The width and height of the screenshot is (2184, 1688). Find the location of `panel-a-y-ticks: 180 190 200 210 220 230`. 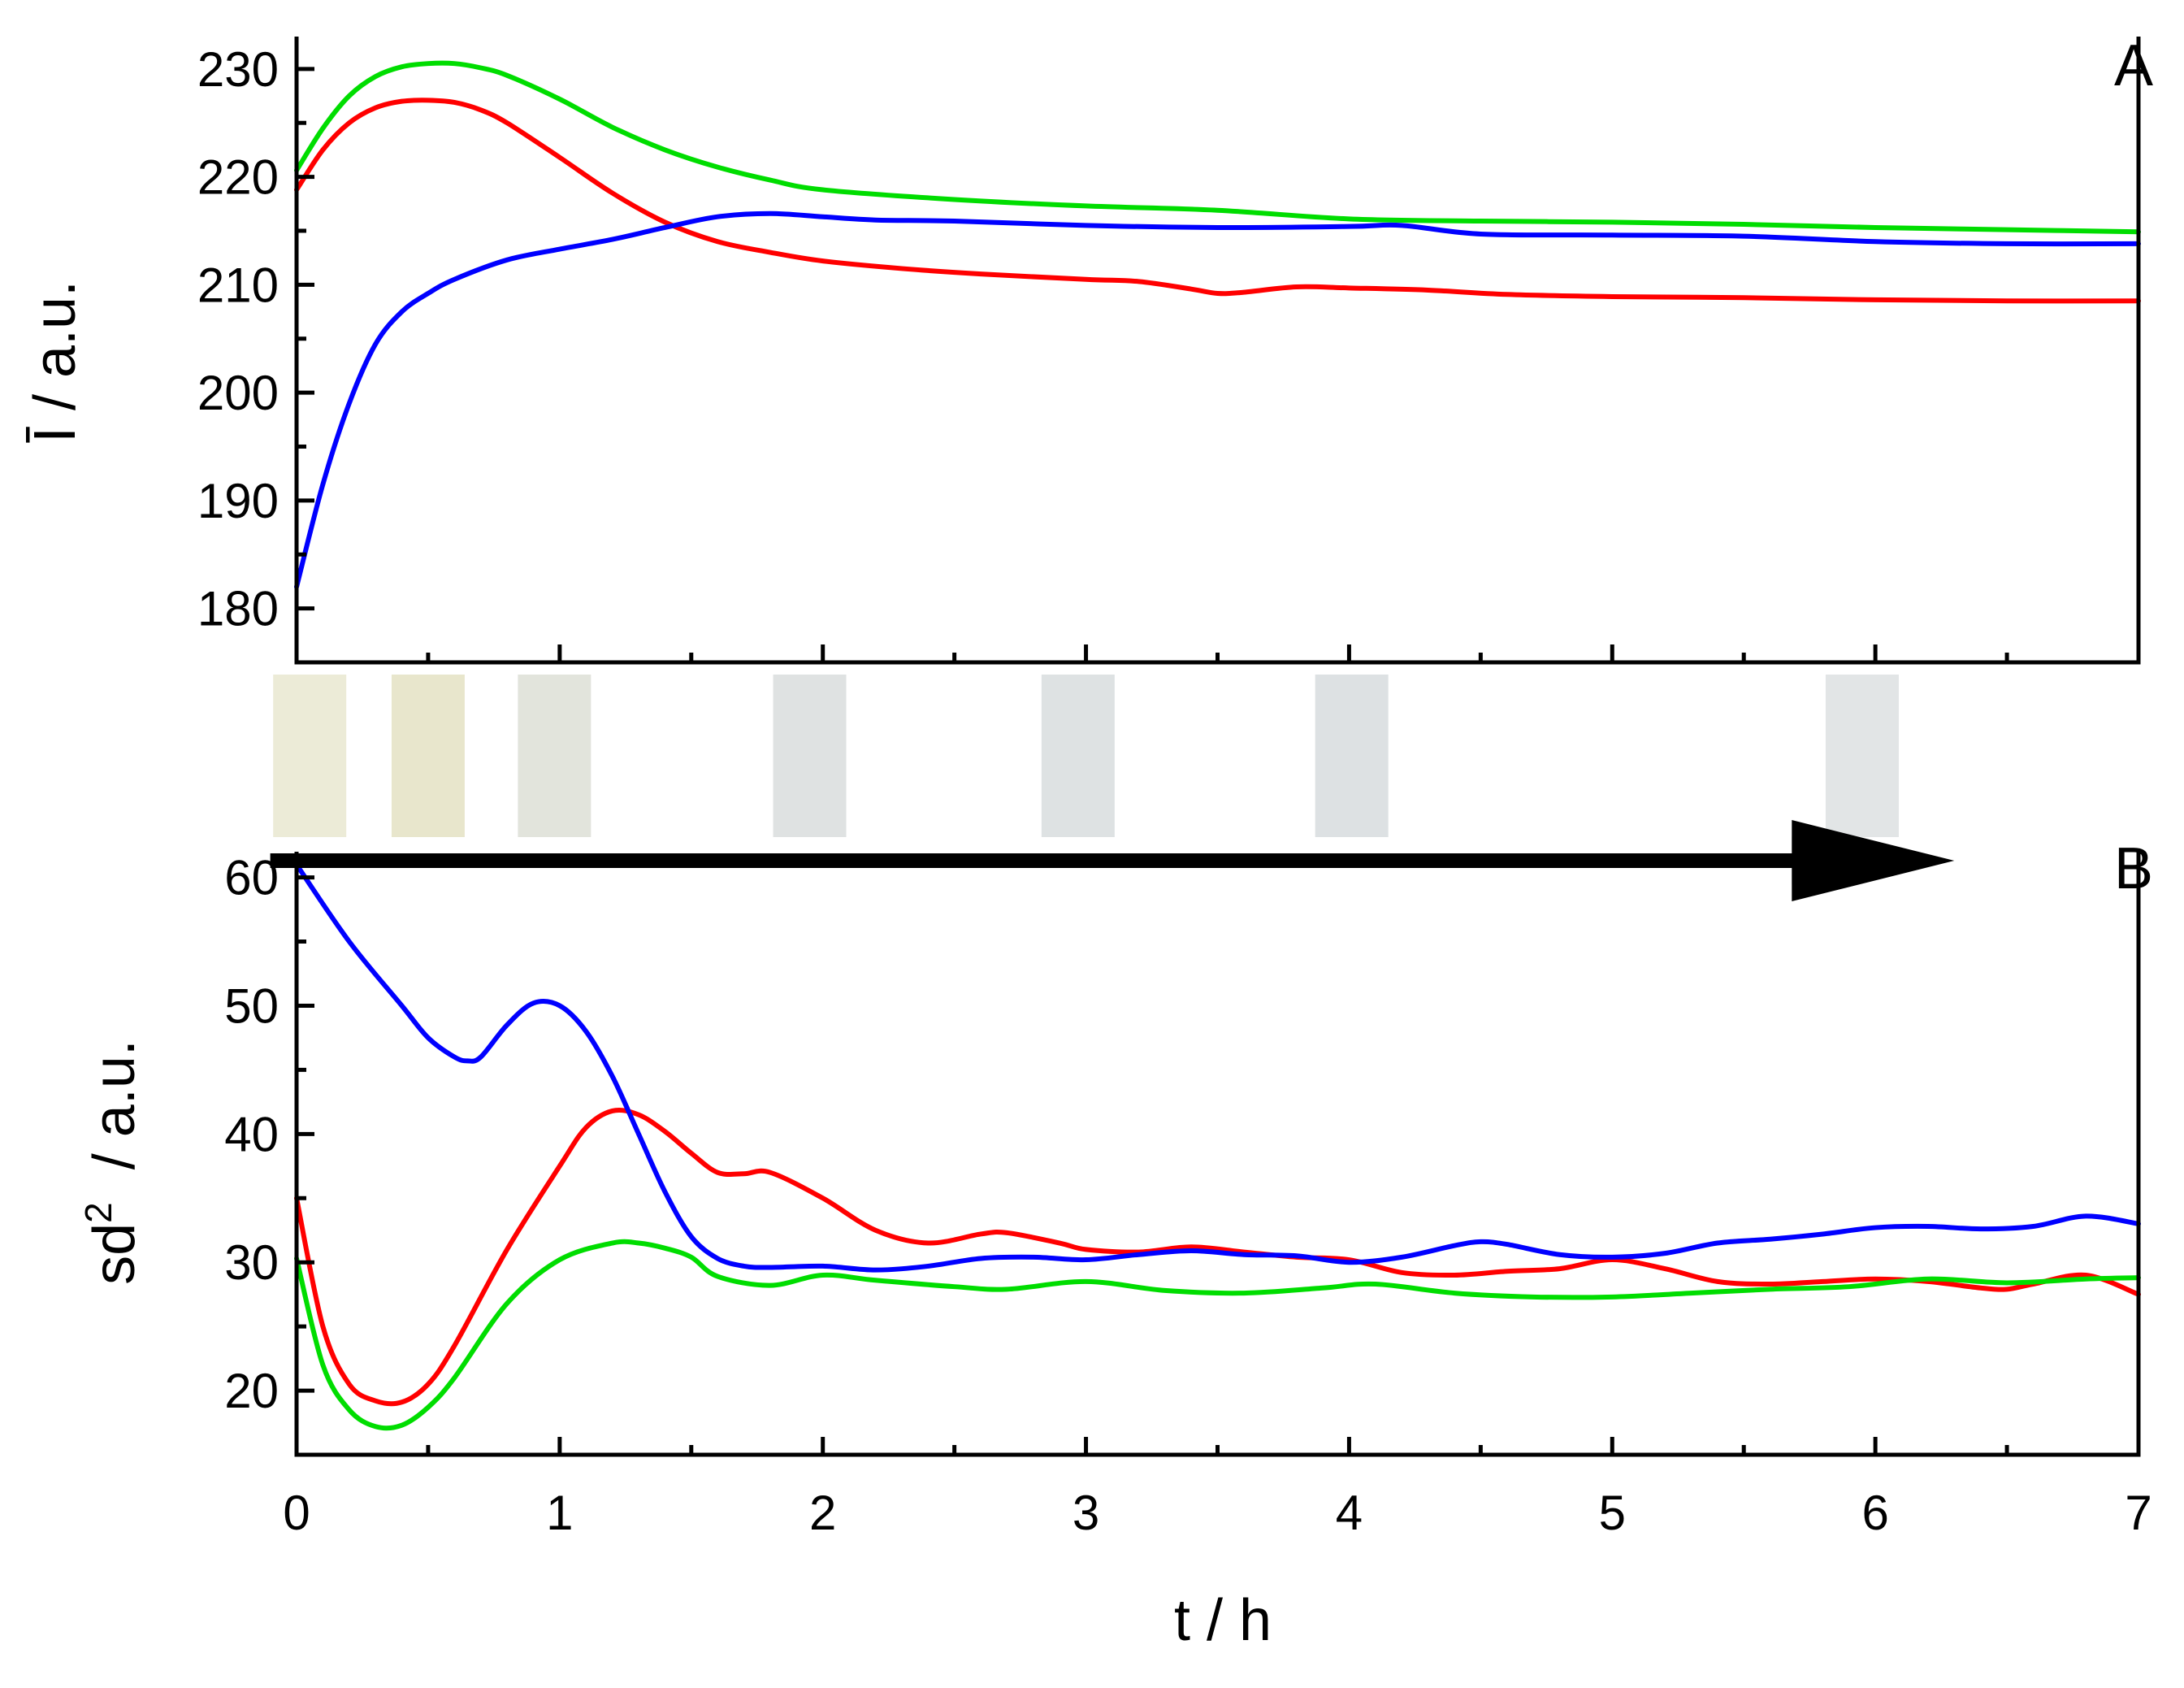

panel-a-y-ticks: 180 190 200 210 220 230 is located at coordinates (255, 353).